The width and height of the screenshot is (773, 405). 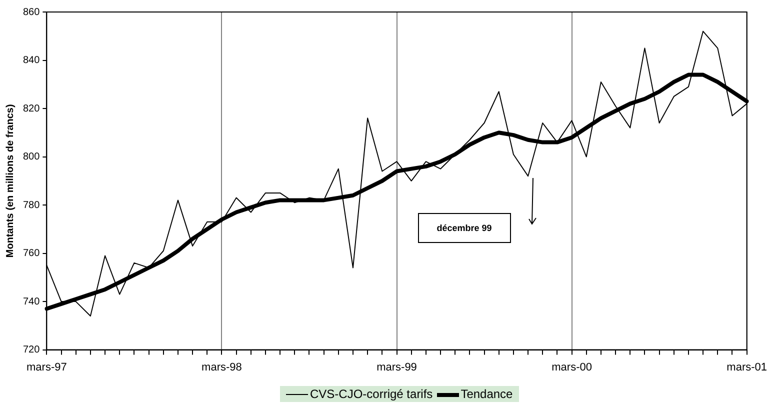 What do you see at coordinates (31, 157) in the screenshot?
I see `y-tick-label: 800` at bounding box center [31, 157].